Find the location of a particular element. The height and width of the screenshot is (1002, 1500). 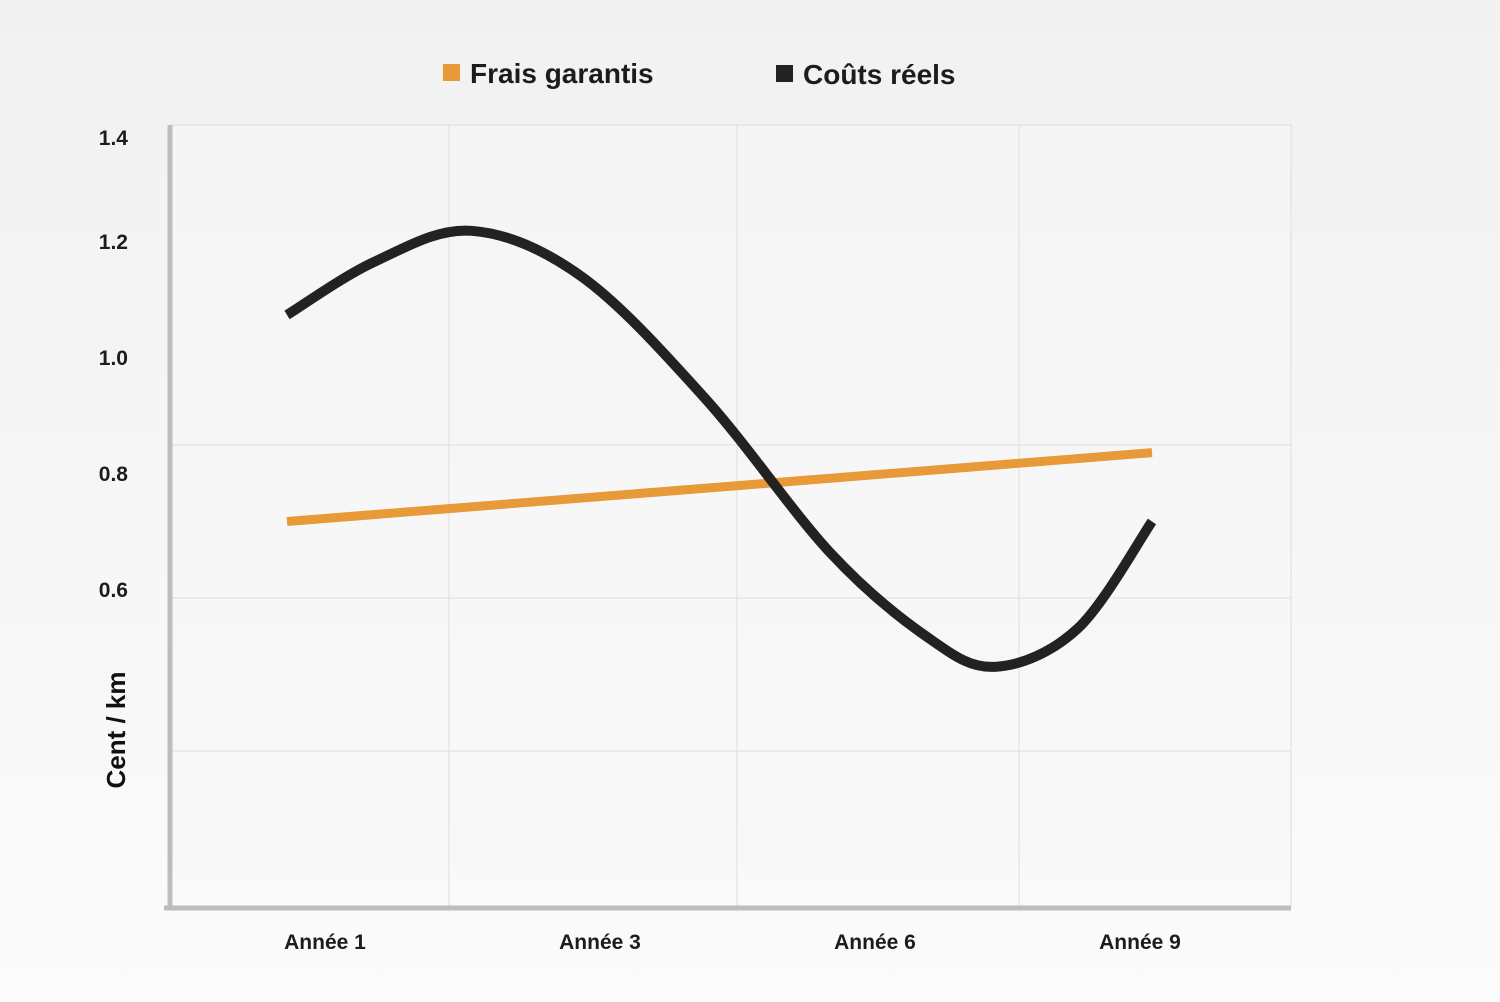

x-tick-label: Année 3 is located at coordinates (600, 942).